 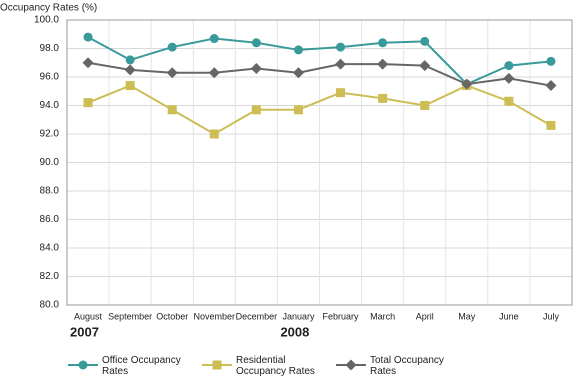 What do you see at coordinates (84, 331) in the screenshot?
I see `year-label: 2007` at bounding box center [84, 331].